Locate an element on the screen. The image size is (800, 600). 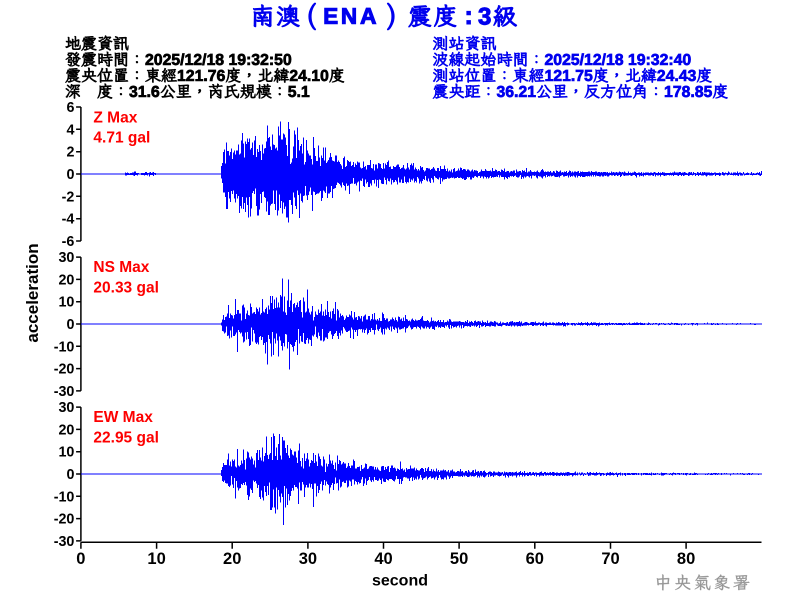
svg-text: NS Max is located at coordinates (121, 267).